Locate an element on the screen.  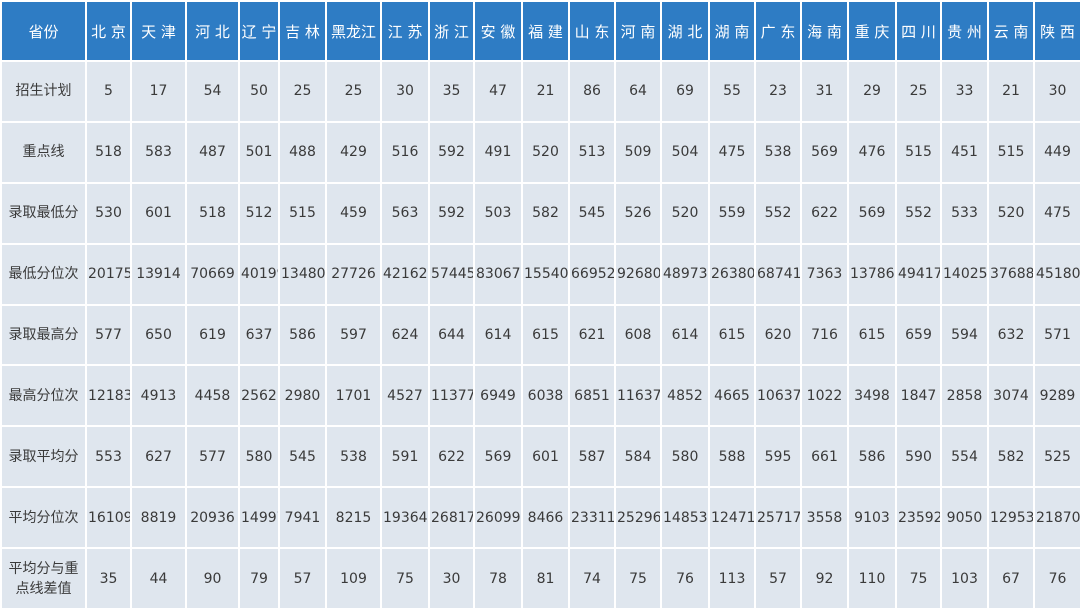
cell-value: 5 is located at coordinates (108, 91).